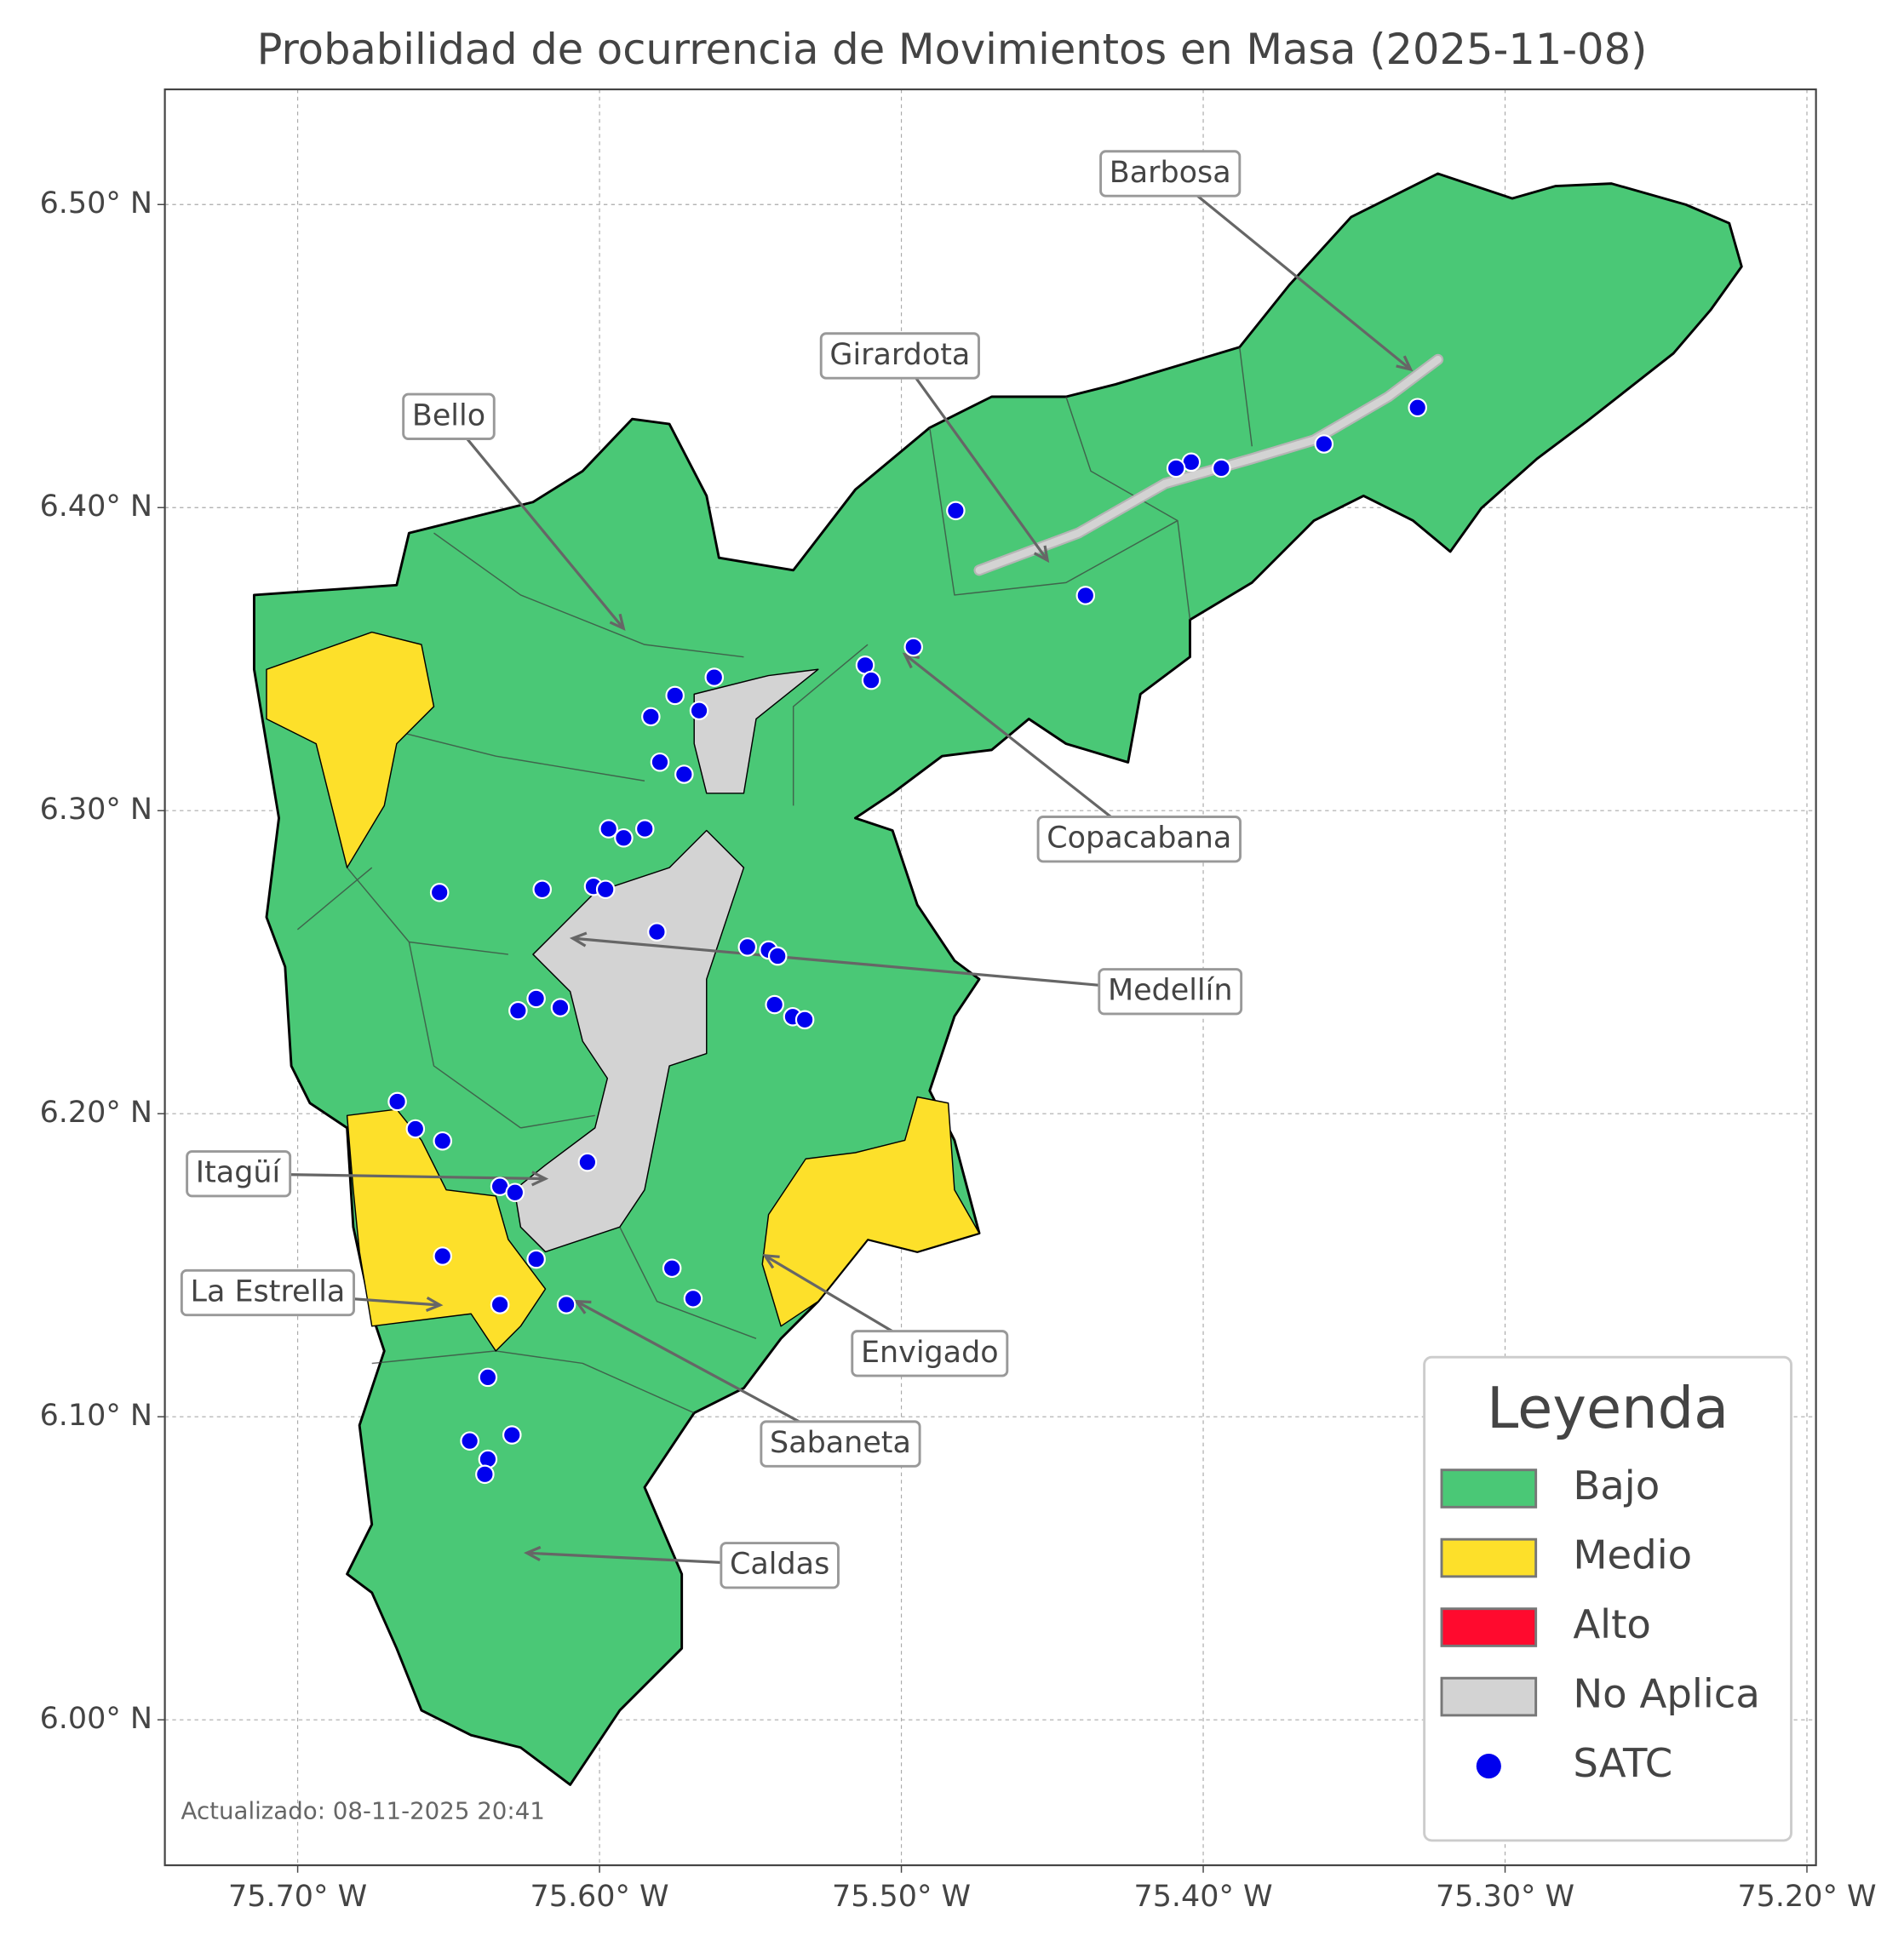 The height and width of the screenshot is (1941, 1904). Describe the element at coordinates (1616, 1486) in the screenshot. I see `legend-label: Bajo` at that location.